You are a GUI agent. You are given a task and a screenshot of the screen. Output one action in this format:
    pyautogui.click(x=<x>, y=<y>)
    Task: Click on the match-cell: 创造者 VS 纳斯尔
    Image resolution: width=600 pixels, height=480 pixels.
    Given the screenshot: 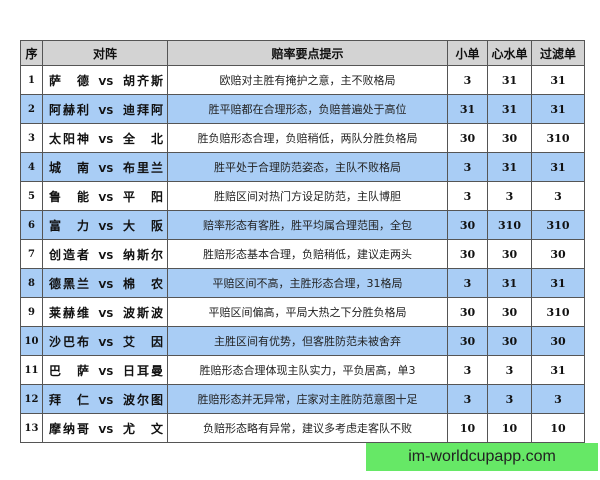 What is the action you would take?
    pyautogui.click(x=105, y=254)
    